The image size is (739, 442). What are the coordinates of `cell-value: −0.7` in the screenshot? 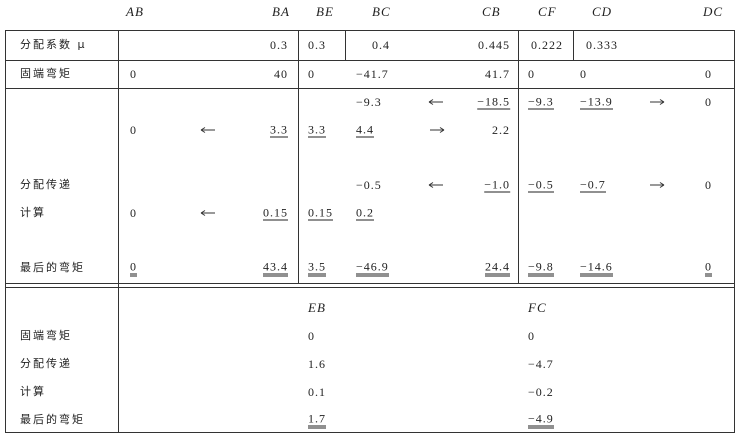 It's located at (593, 185).